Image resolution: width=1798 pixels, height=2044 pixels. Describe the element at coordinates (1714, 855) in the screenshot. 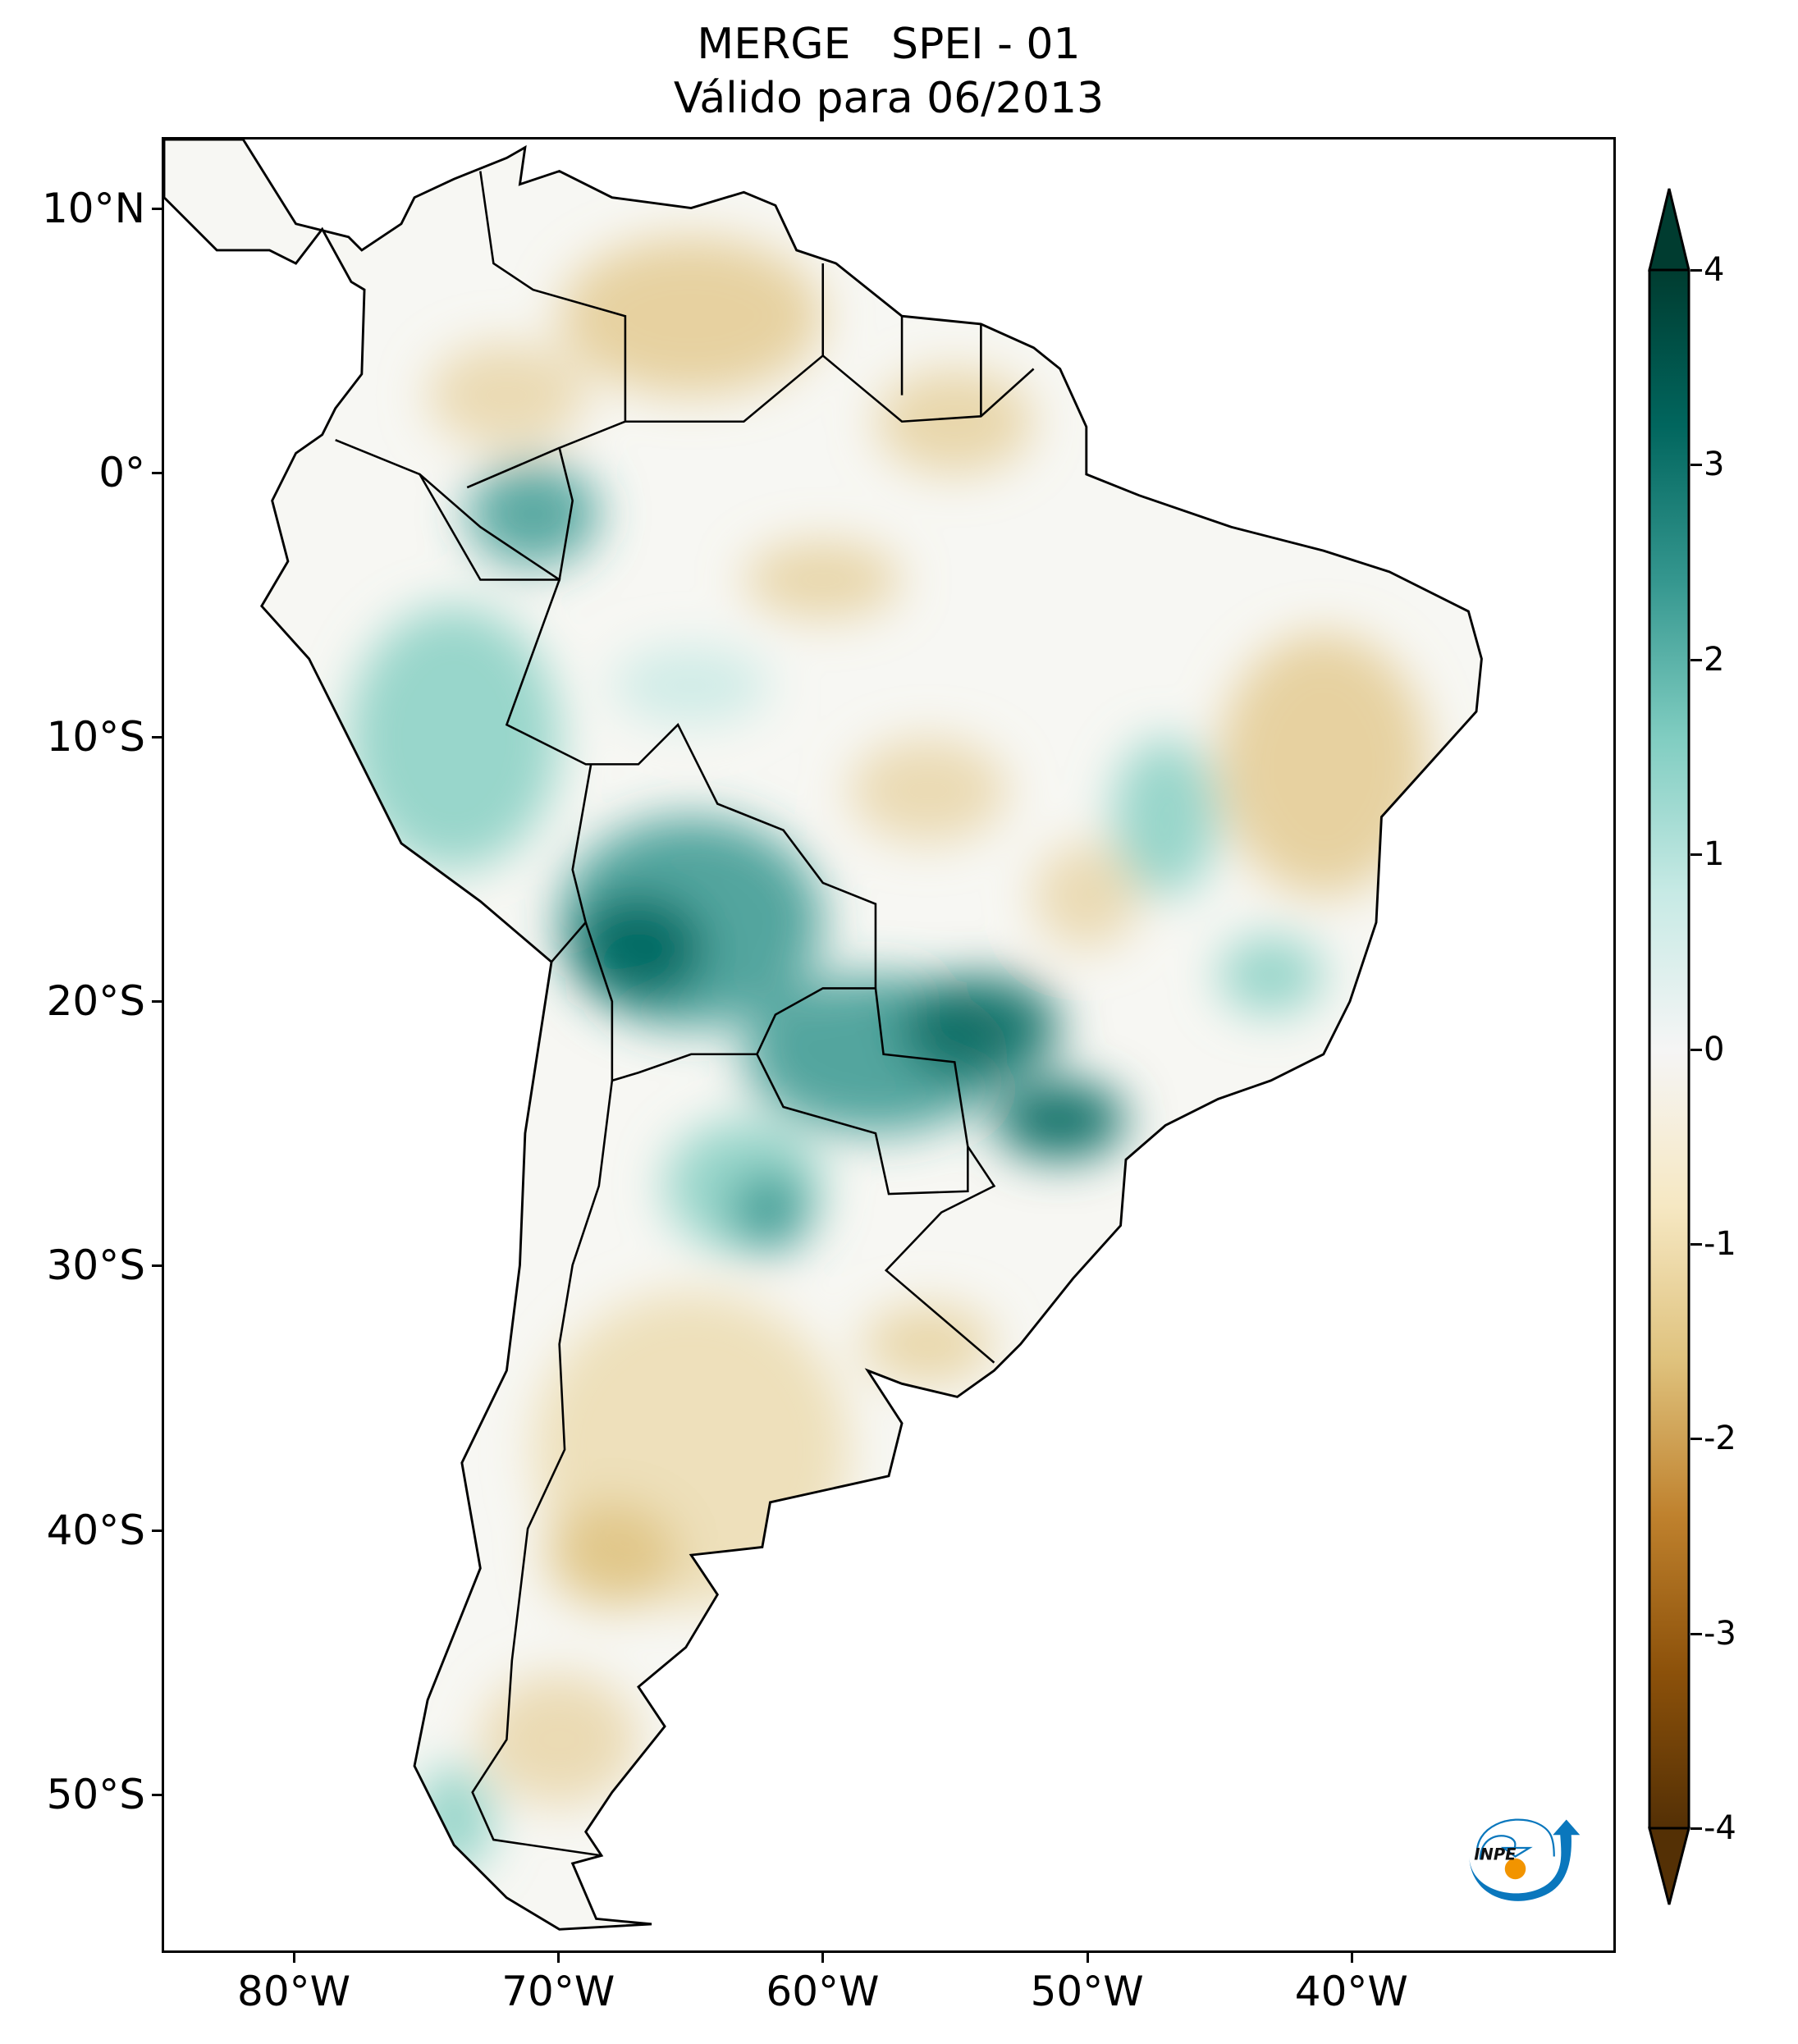

I see `colorbar-tick-label: 1` at that location.